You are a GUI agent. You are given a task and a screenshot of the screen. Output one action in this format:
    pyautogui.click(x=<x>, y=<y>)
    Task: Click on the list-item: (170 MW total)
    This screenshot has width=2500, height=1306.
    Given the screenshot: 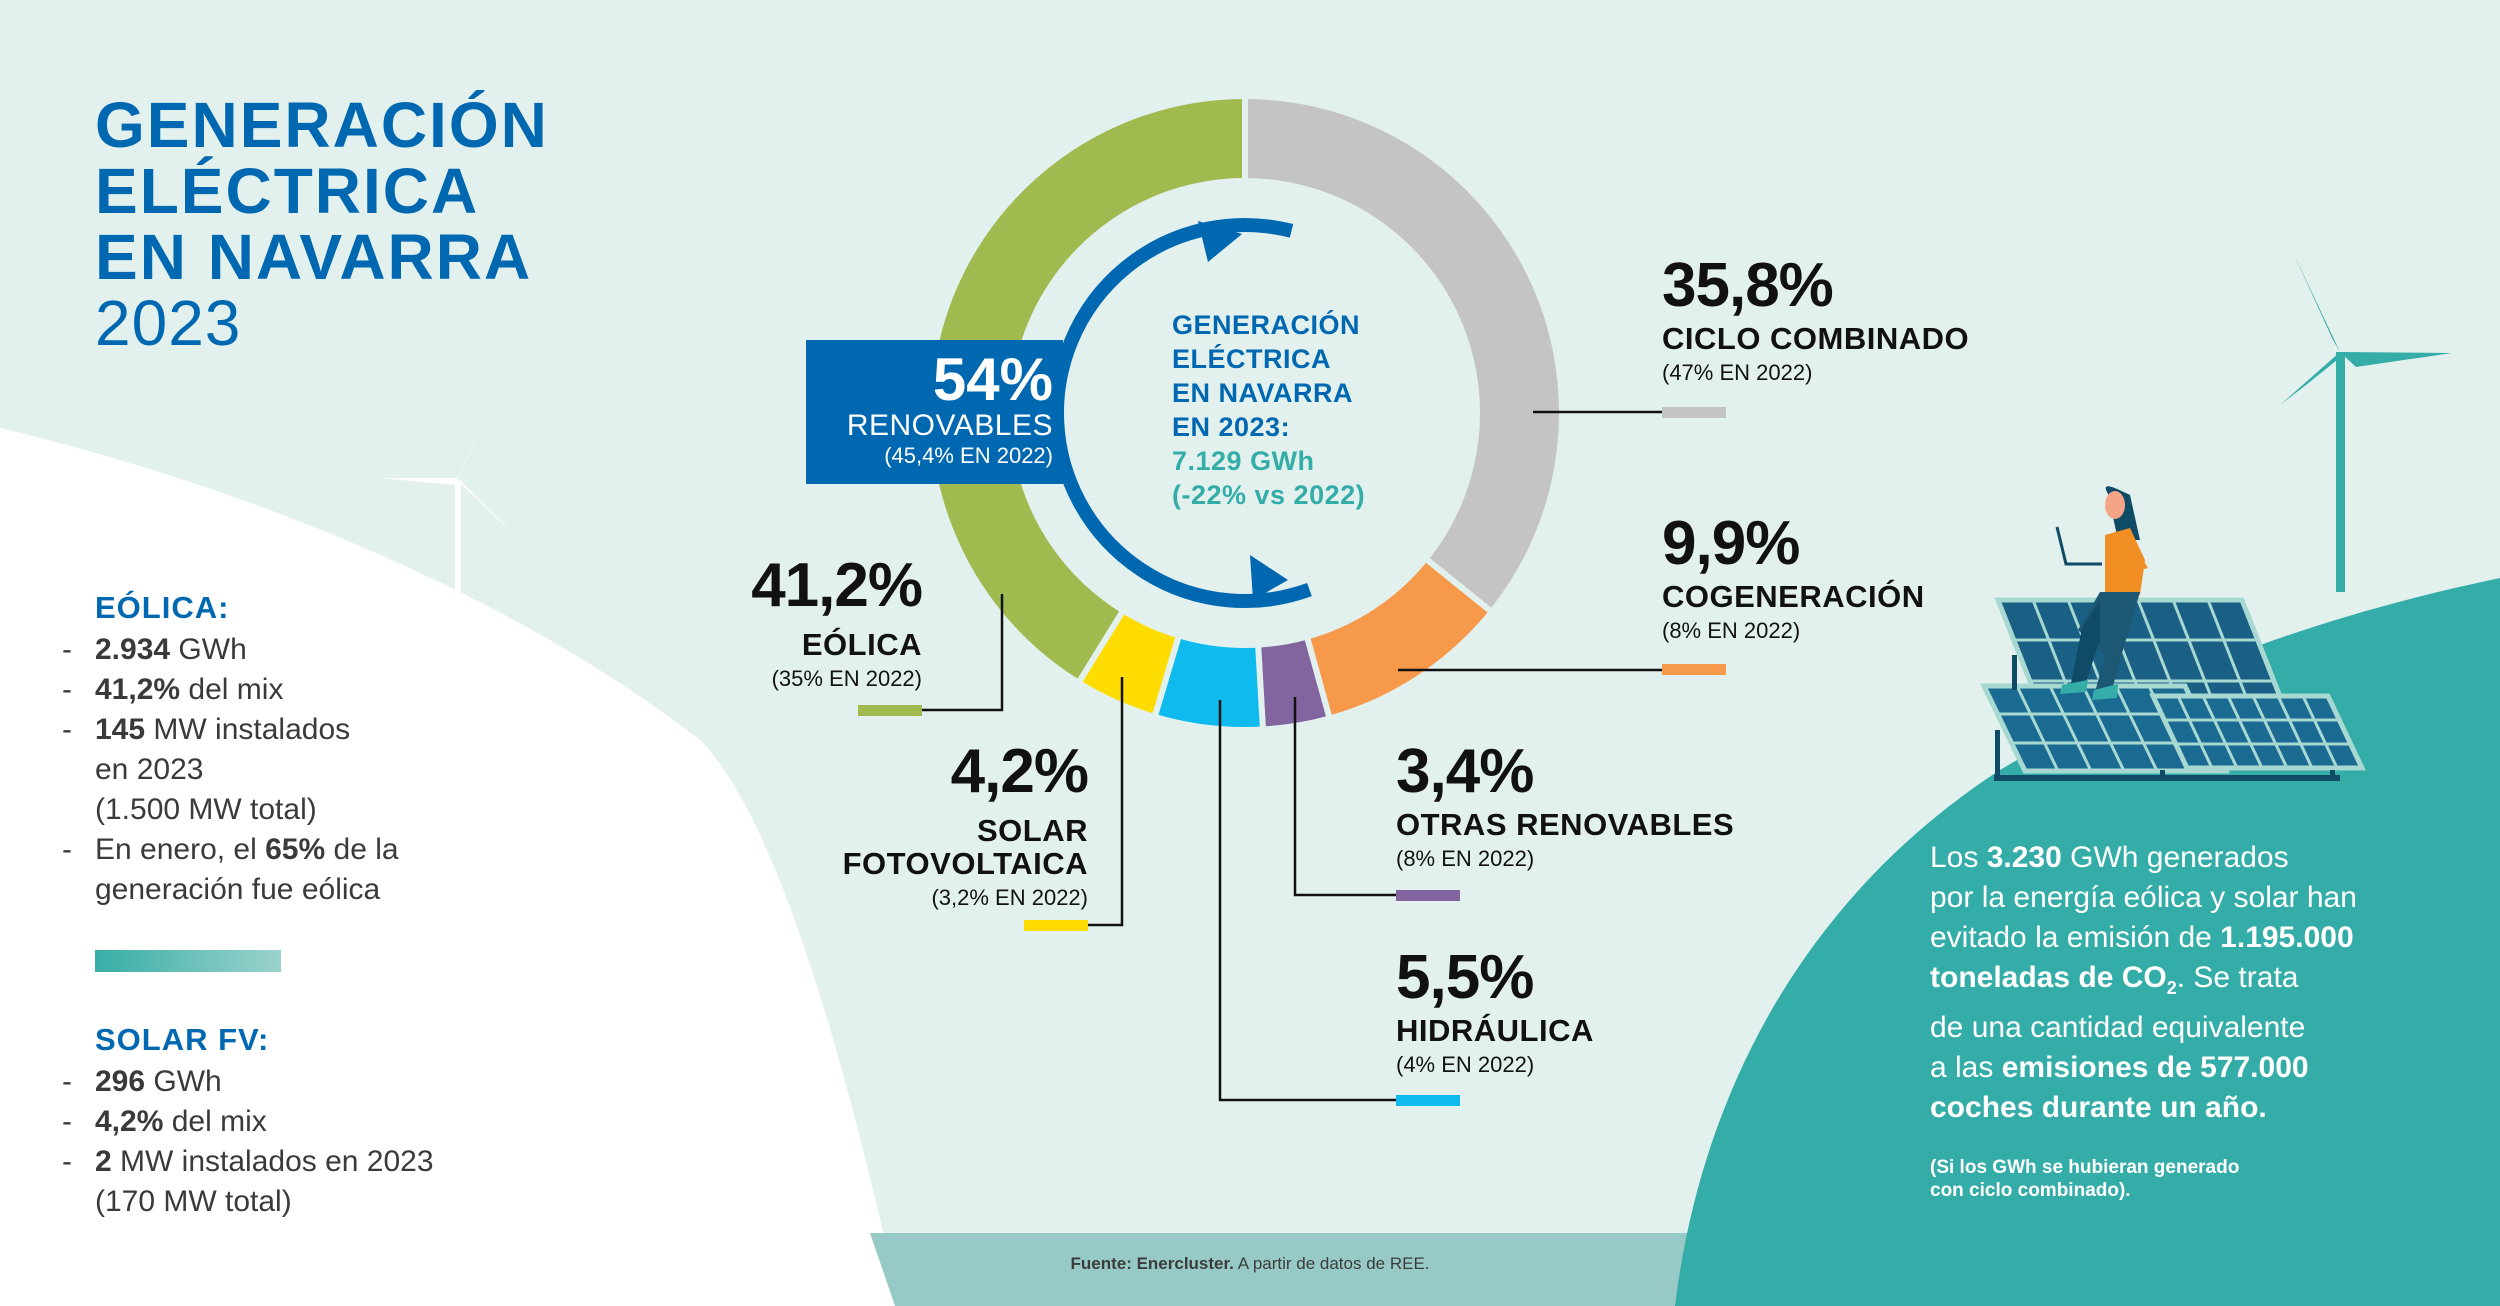 What is the action you would take?
    pyautogui.click(x=193, y=1201)
    